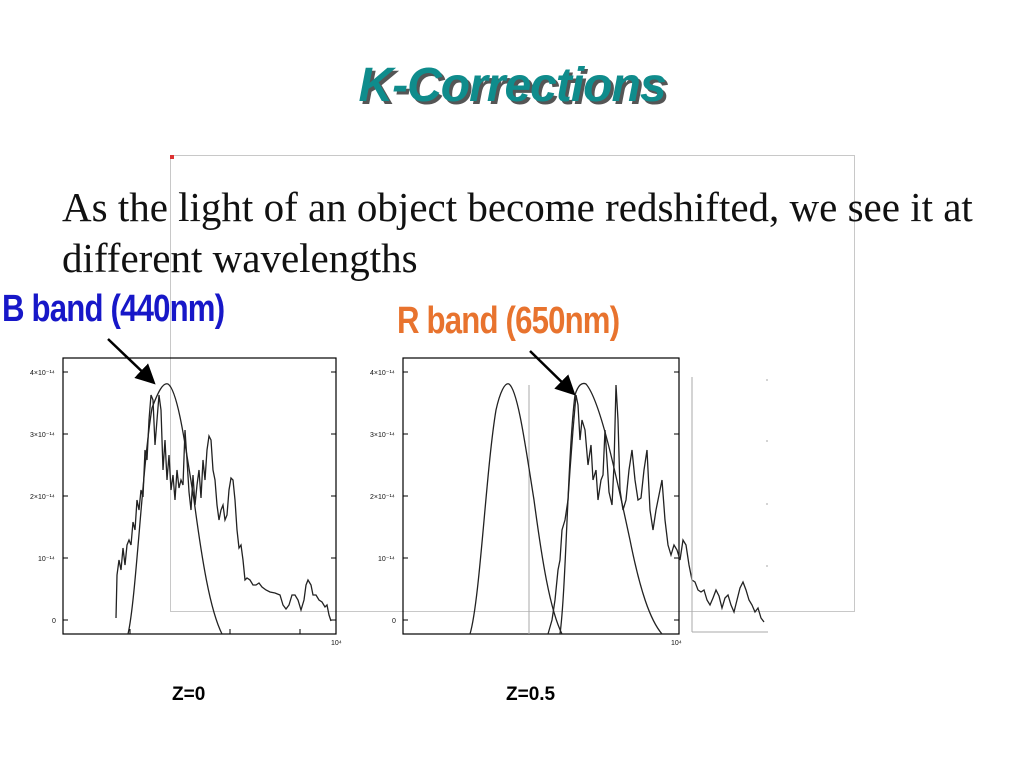 This screenshot has width=1024, height=768. I want to click on plot-z0-xtick: 10⁴, so click(336, 643).